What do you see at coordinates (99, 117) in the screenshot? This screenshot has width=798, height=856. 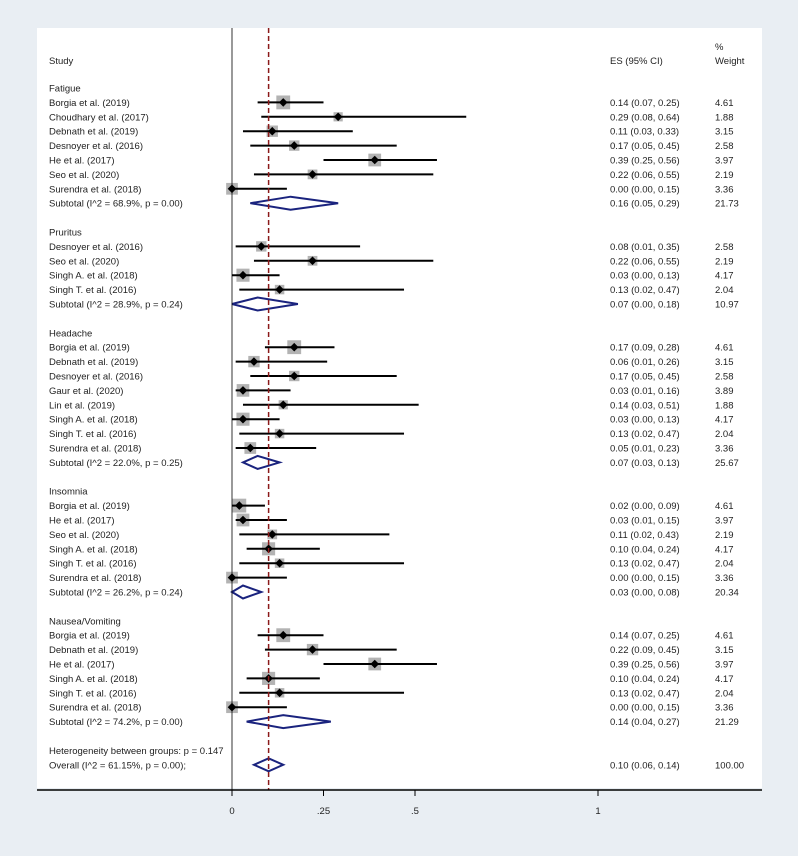 I see `study-label: Choudhary et al. (2017)` at bounding box center [99, 117].